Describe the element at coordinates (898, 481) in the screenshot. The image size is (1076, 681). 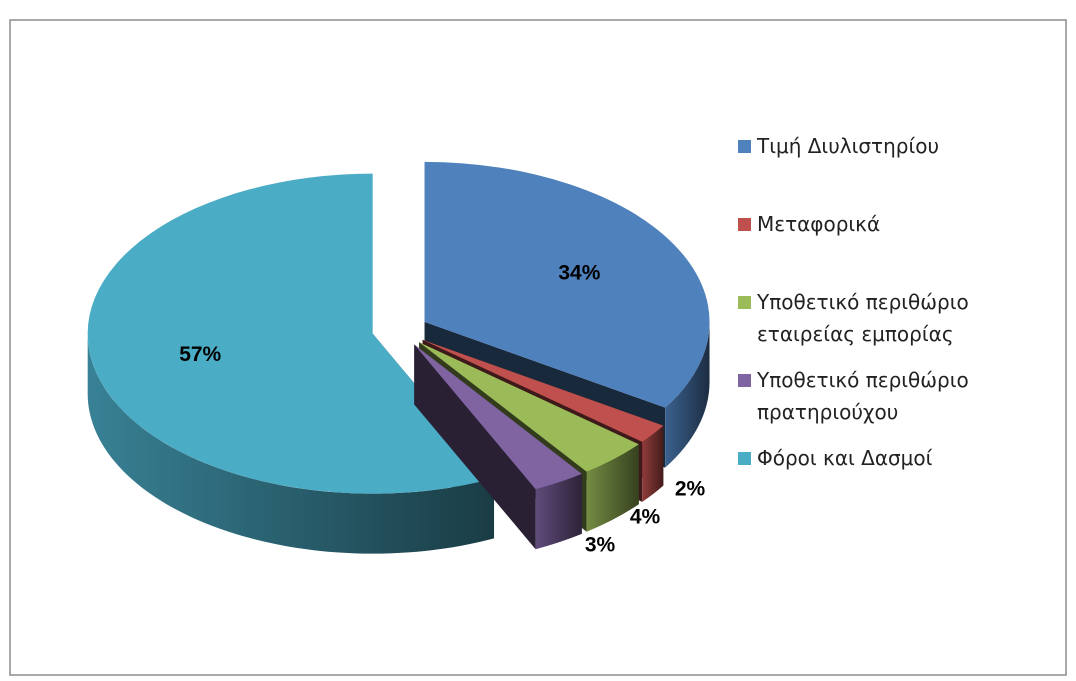
I see `legend-item: Φόροι και Δασμοί` at that location.